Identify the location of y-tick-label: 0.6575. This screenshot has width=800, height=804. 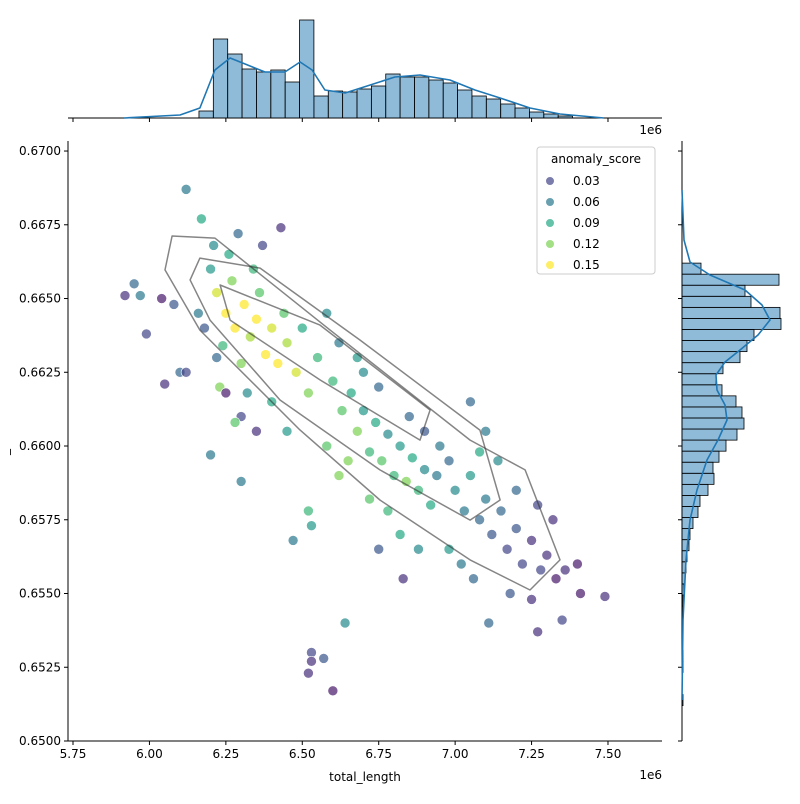
(40, 520).